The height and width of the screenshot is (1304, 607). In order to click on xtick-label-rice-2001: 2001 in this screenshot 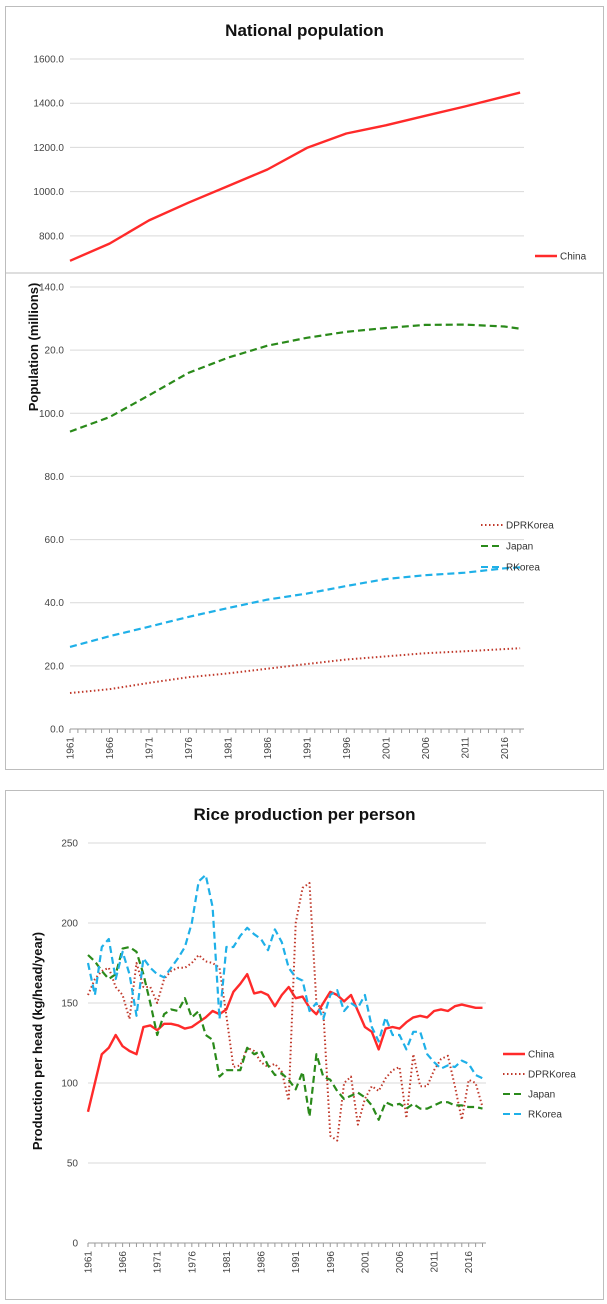, I will do `click(365, 1262)`.